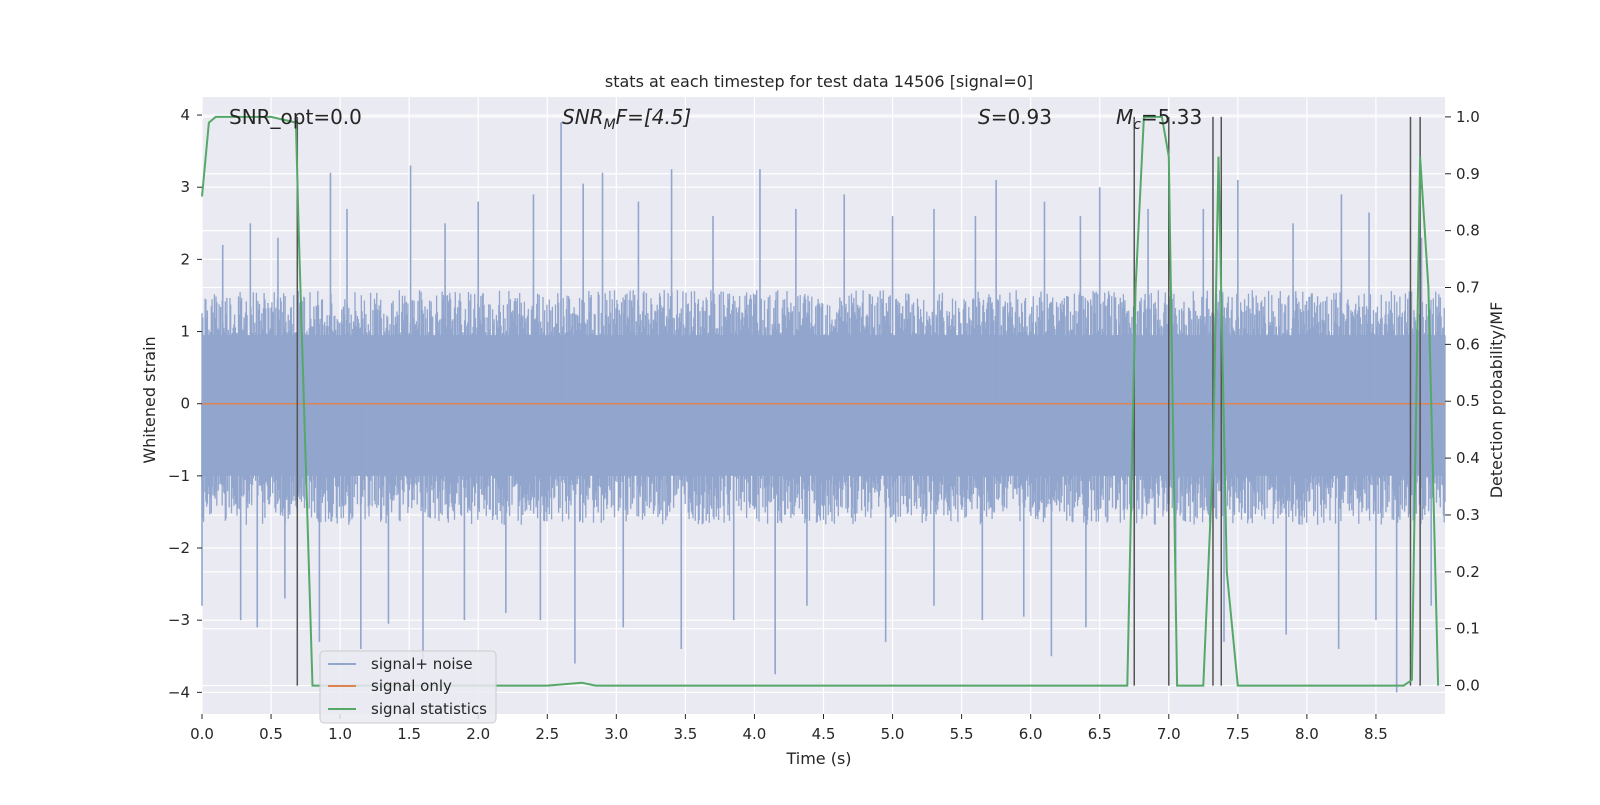 The height and width of the screenshot is (805, 1600). I want to click on x-tick-label: 1.0, so click(340, 734).